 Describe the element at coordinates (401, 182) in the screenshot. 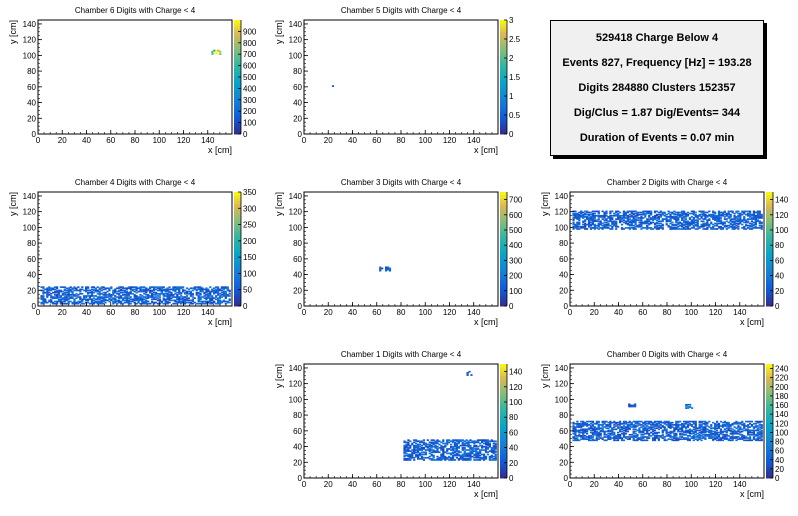

I see `chart-title: Chamber 3 Digits with Charge < 4` at that location.